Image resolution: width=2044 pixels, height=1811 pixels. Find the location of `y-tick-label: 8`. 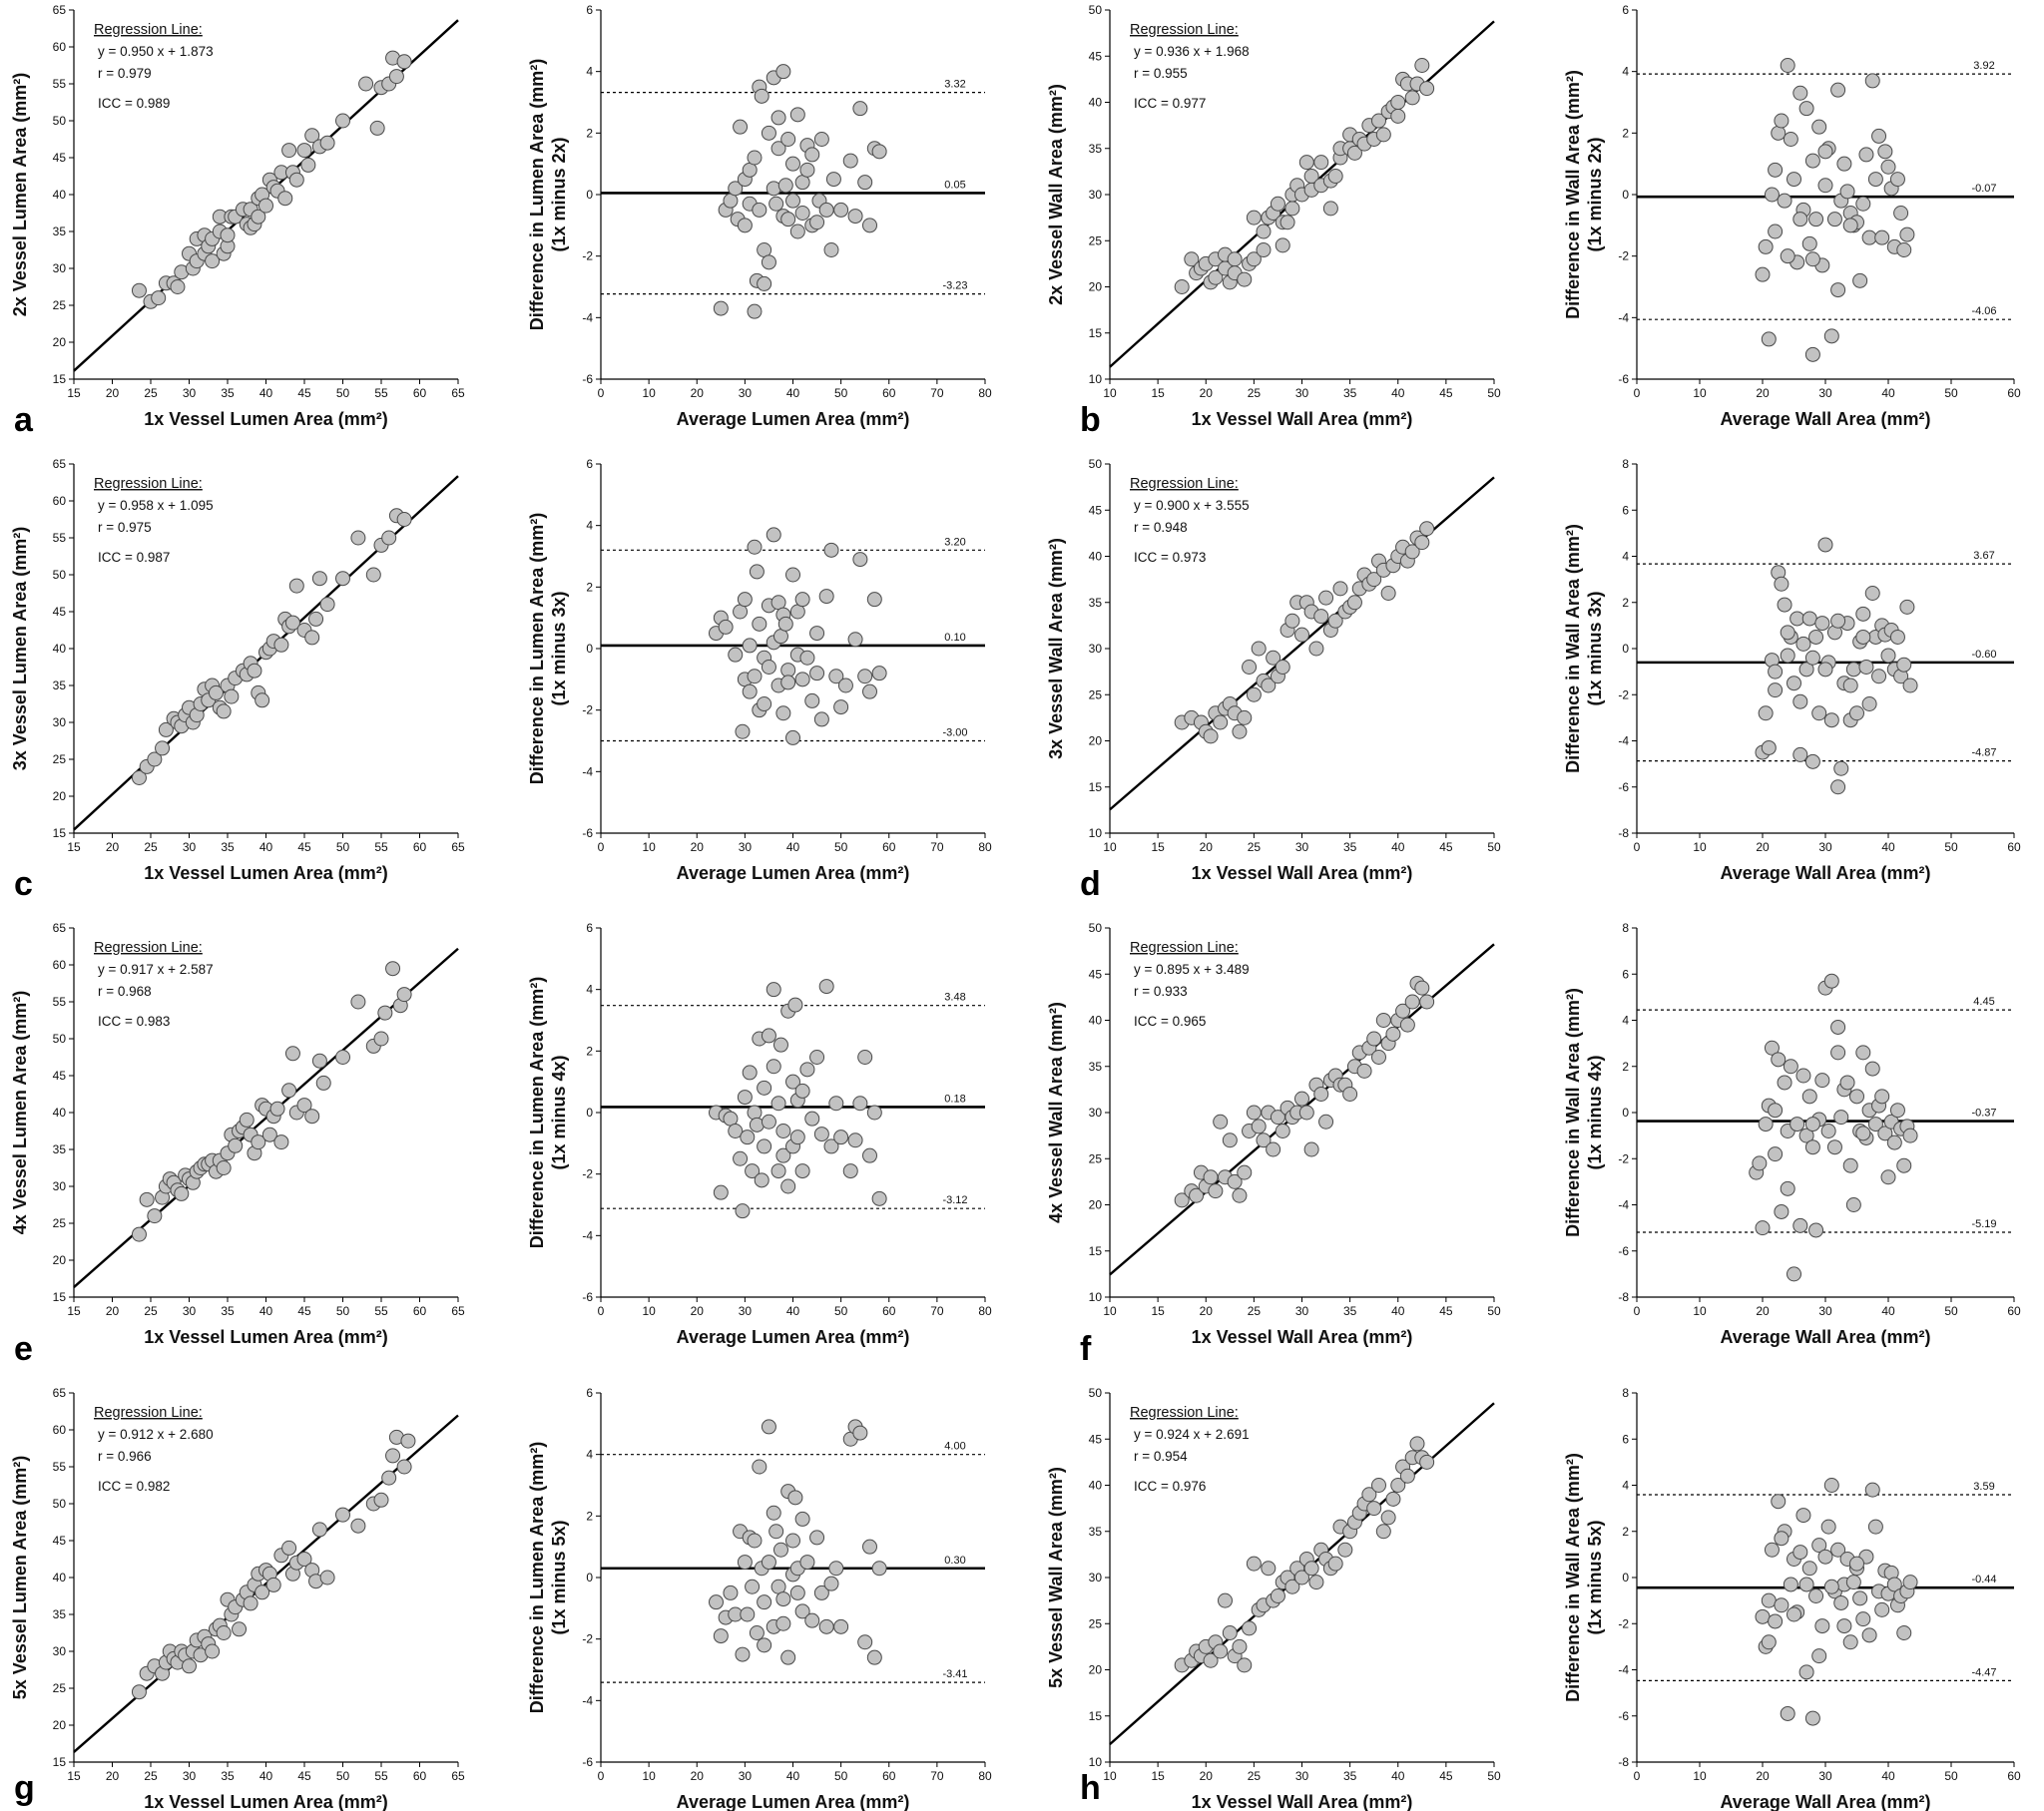

y-tick-label: 8 is located at coordinates (1625, 464).